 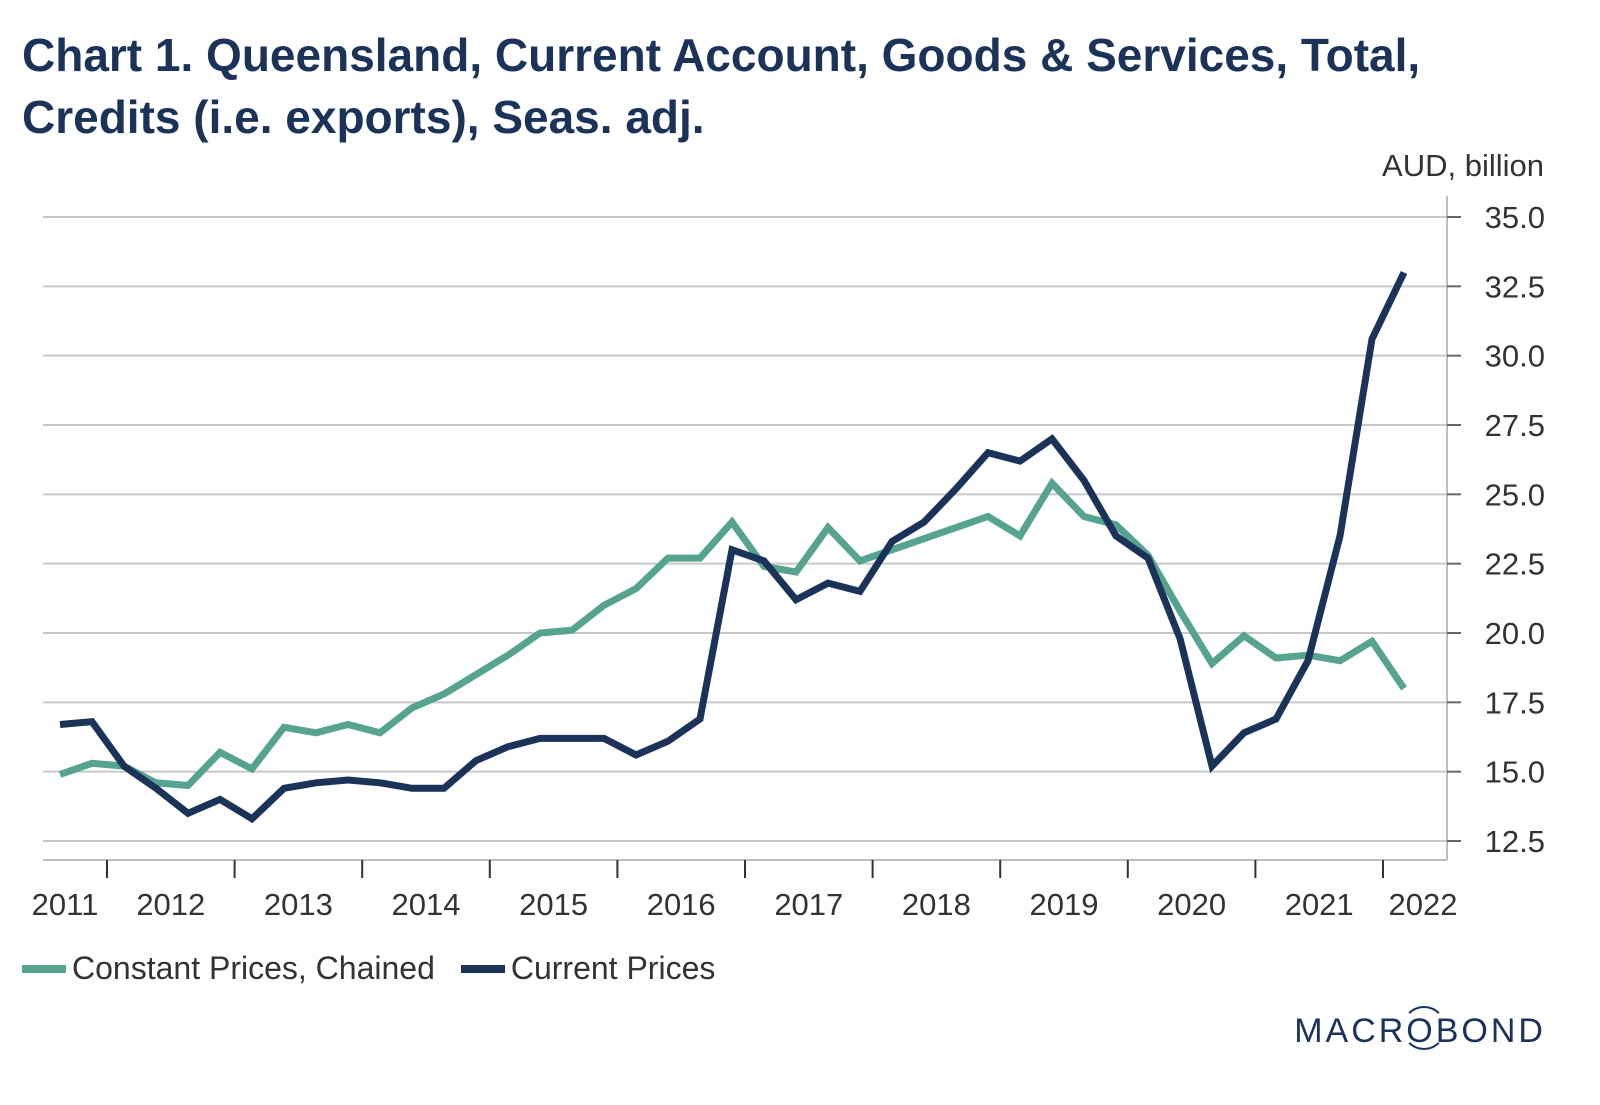 I want to click on x-tick-label: 2015, so click(x=553, y=904).